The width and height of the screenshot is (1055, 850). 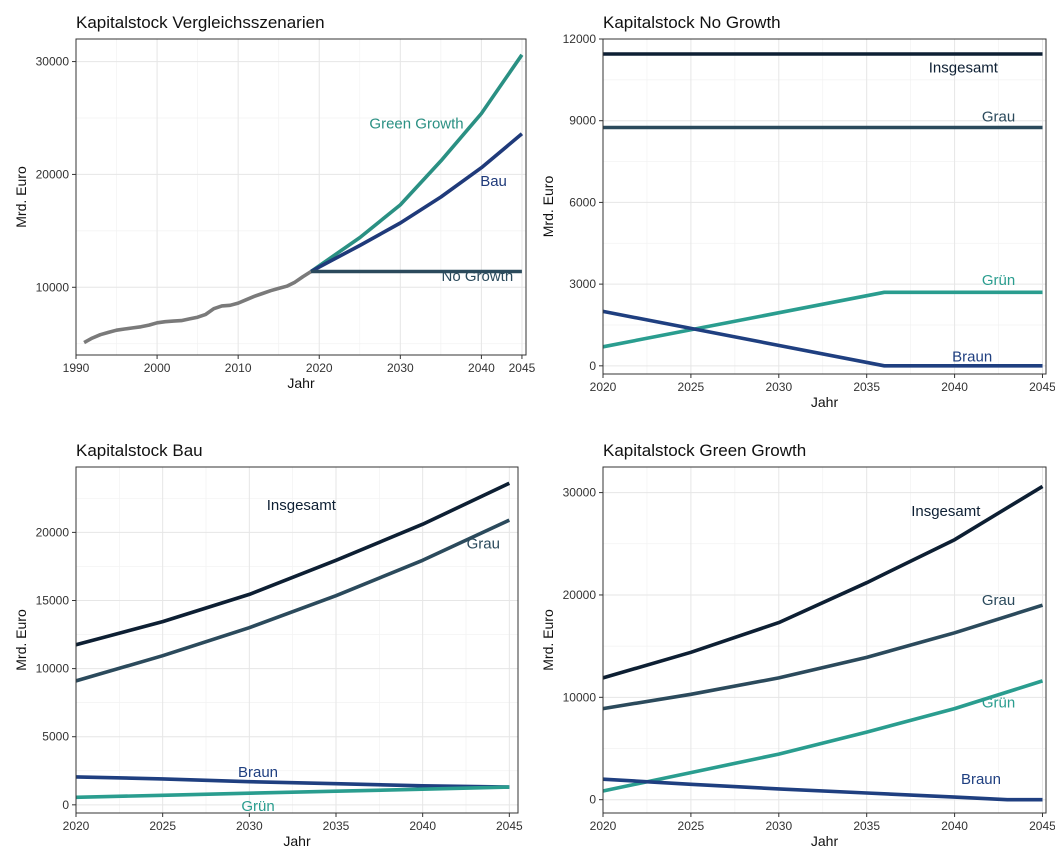 What do you see at coordinates (582, 284) in the screenshot?
I see `y-tick-label: 3000` at bounding box center [582, 284].